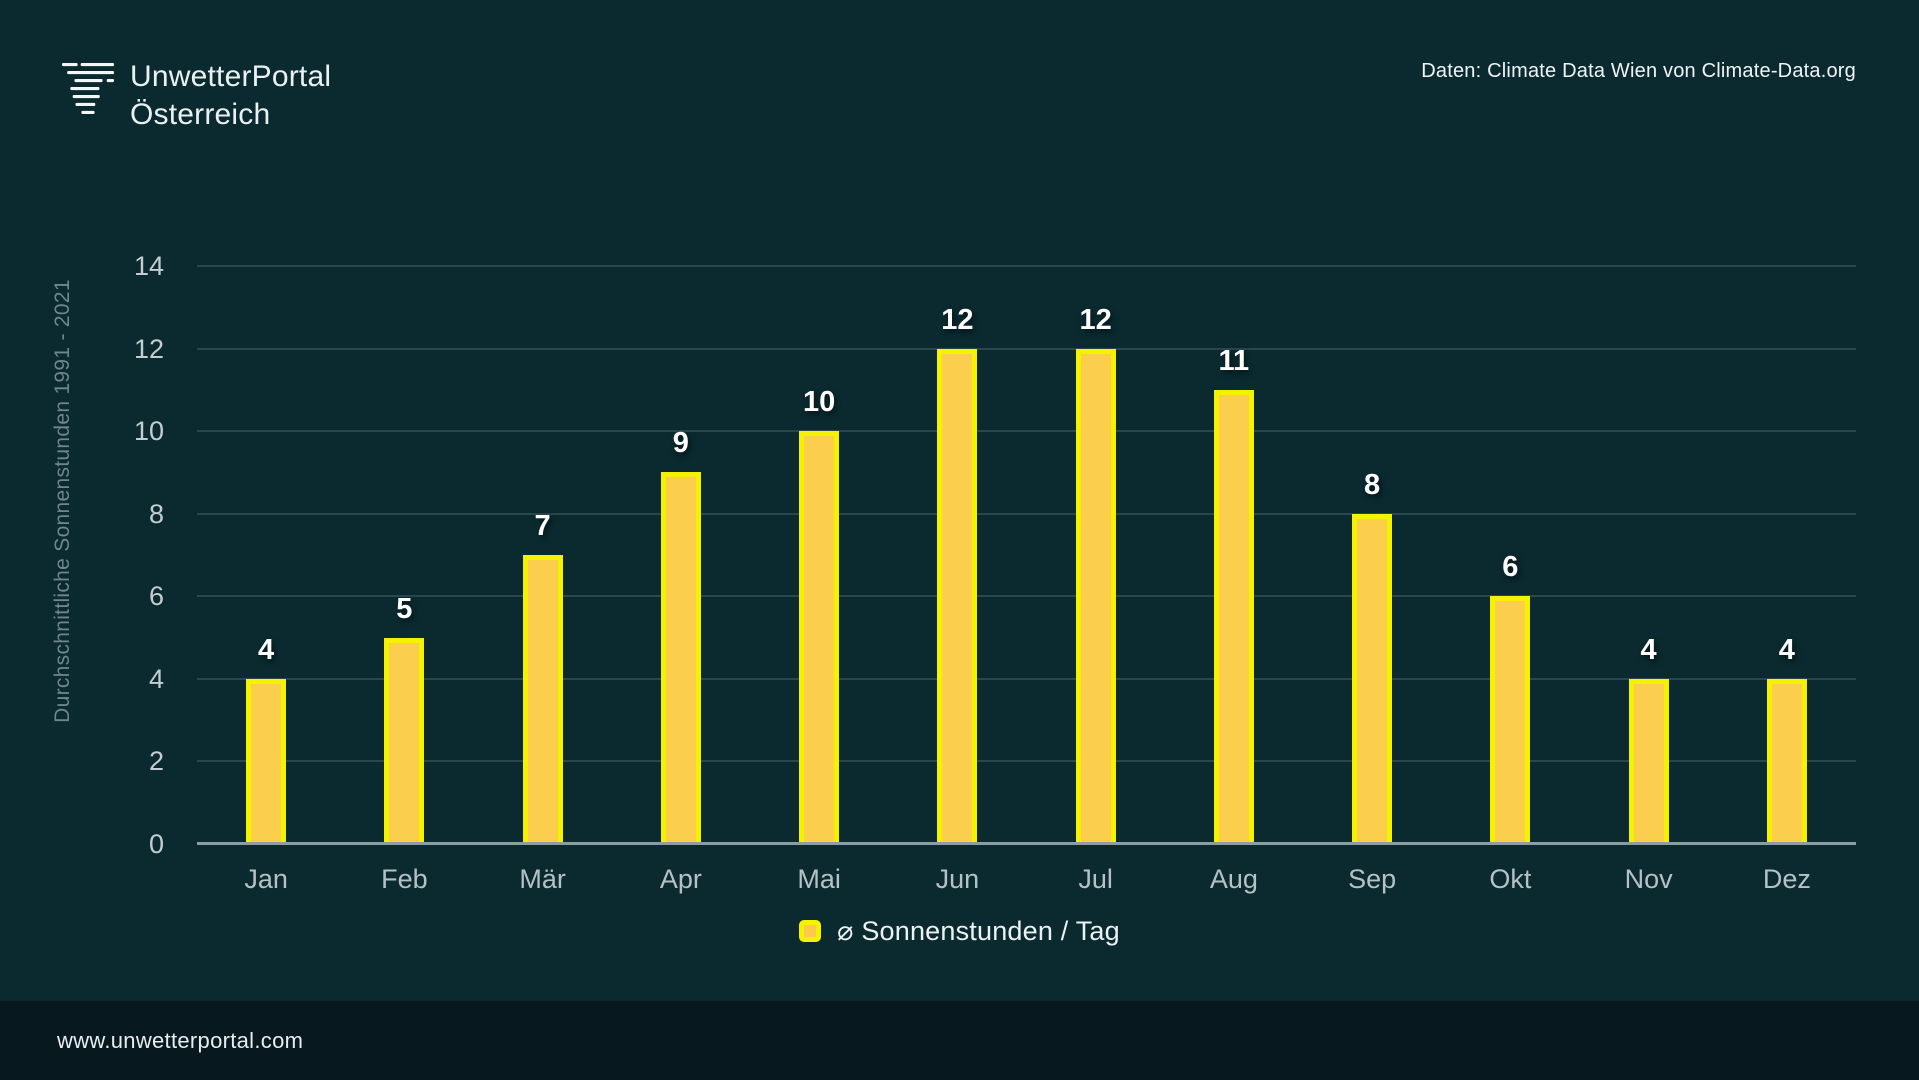 The height and width of the screenshot is (1080, 1919). What do you see at coordinates (978, 930) in the screenshot?
I see `legend-label: ⌀ Sonnenstunden / Tag` at bounding box center [978, 930].